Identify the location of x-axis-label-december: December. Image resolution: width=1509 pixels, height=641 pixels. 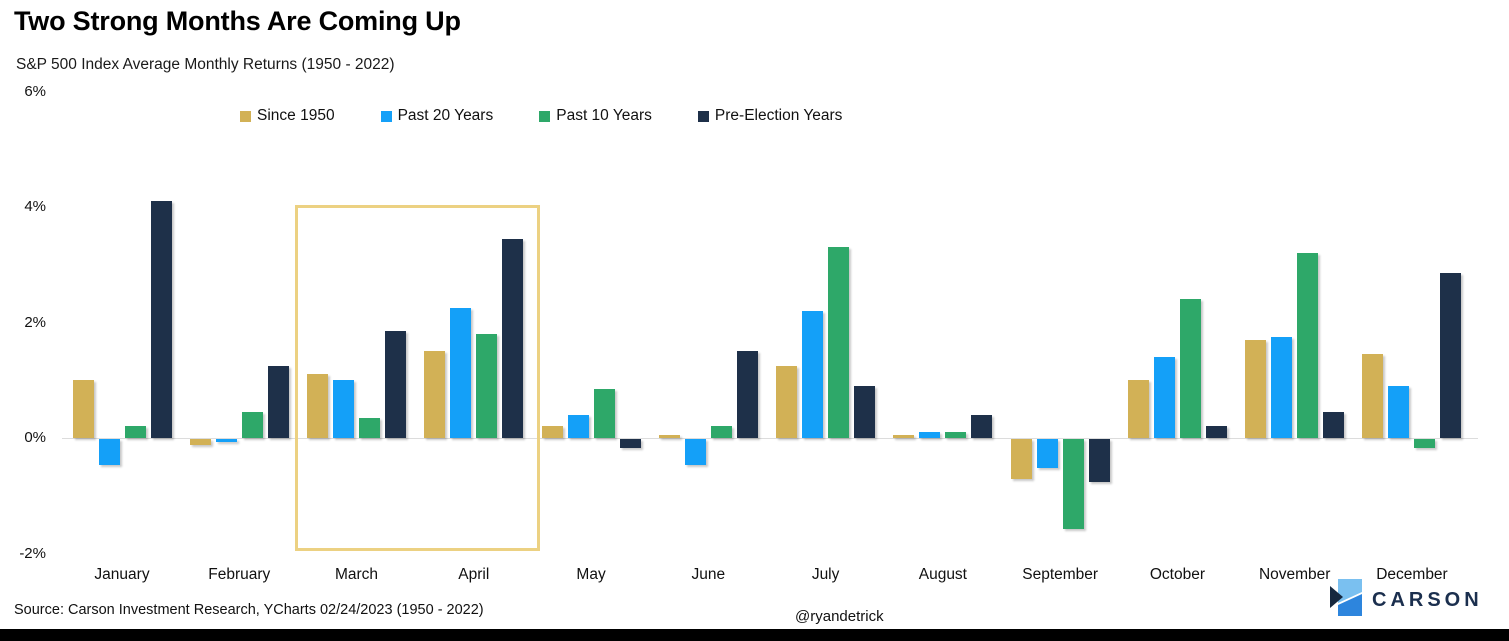
(1412, 574).